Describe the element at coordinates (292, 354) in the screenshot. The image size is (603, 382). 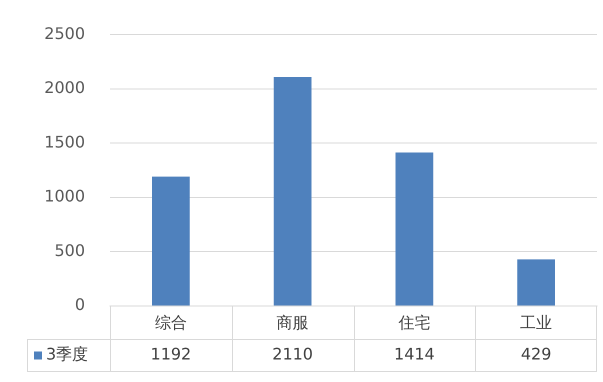
I see `data-label: 2110` at that location.